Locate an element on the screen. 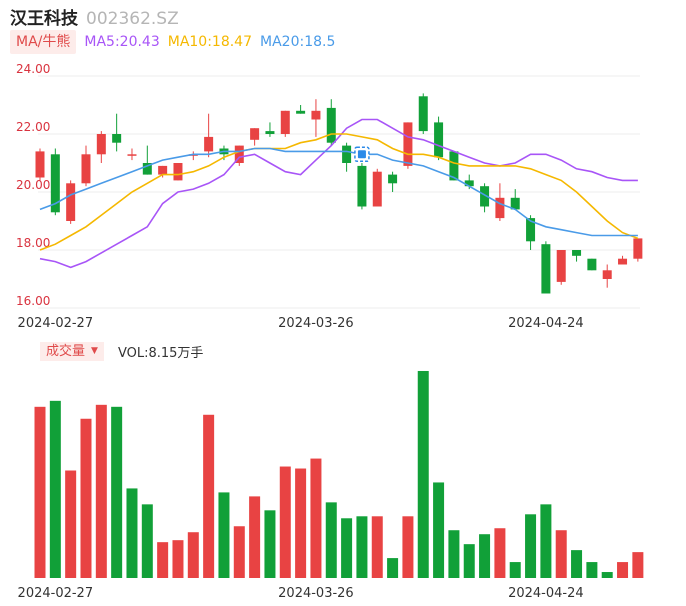  ma-legend: MA/牛熊 MA5:20.43 MA10:18.47 MA20:18.5 is located at coordinates (172, 42).